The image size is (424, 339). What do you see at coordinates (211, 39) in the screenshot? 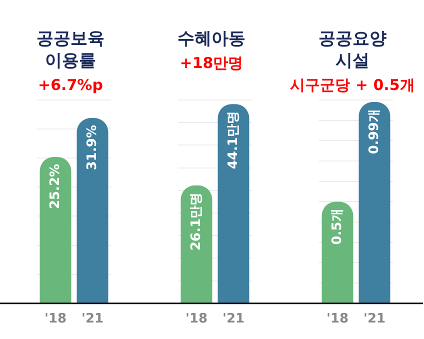
I see `chart-title: 수혜아동` at bounding box center [211, 39].